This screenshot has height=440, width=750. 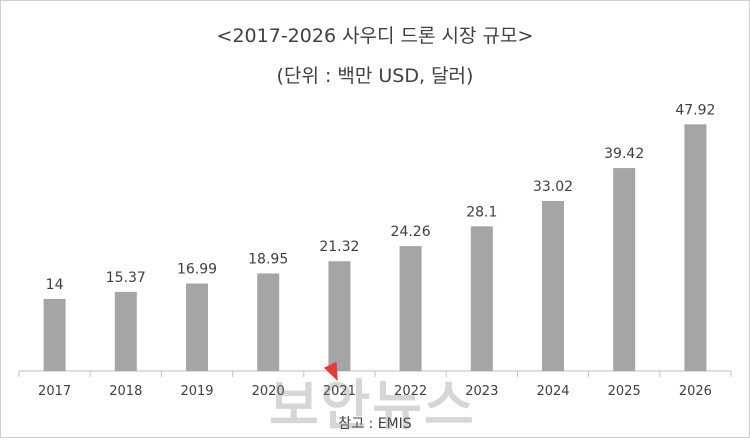 What do you see at coordinates (695, 391) in the screenshot?
I see `x-tick-label-2026: 2026` at bounding box center [695, 391].